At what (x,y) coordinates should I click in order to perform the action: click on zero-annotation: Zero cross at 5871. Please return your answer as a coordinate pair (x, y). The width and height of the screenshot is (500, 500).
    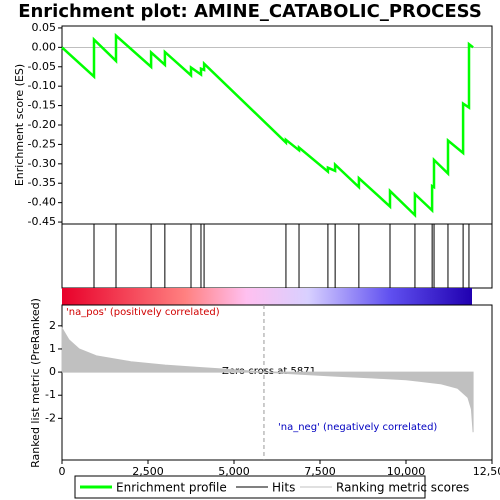
    Looking at the image, I should click on (269, 371).